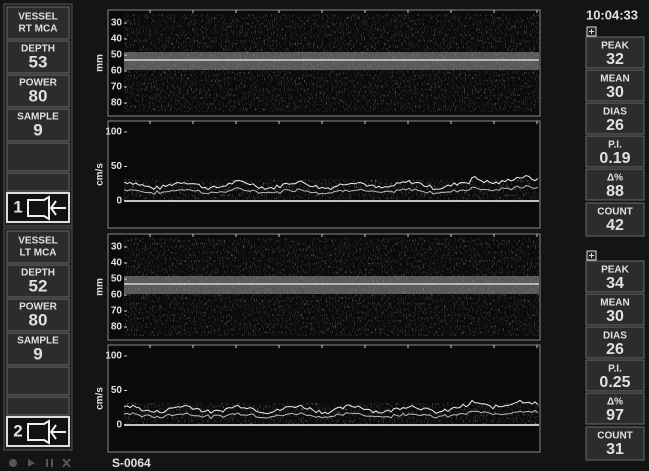 This screenshot has width=649, height=471. Describe the element at coordinates (38, 29) in the screenshot. I see `vessel-label: RT MCA` at that location.